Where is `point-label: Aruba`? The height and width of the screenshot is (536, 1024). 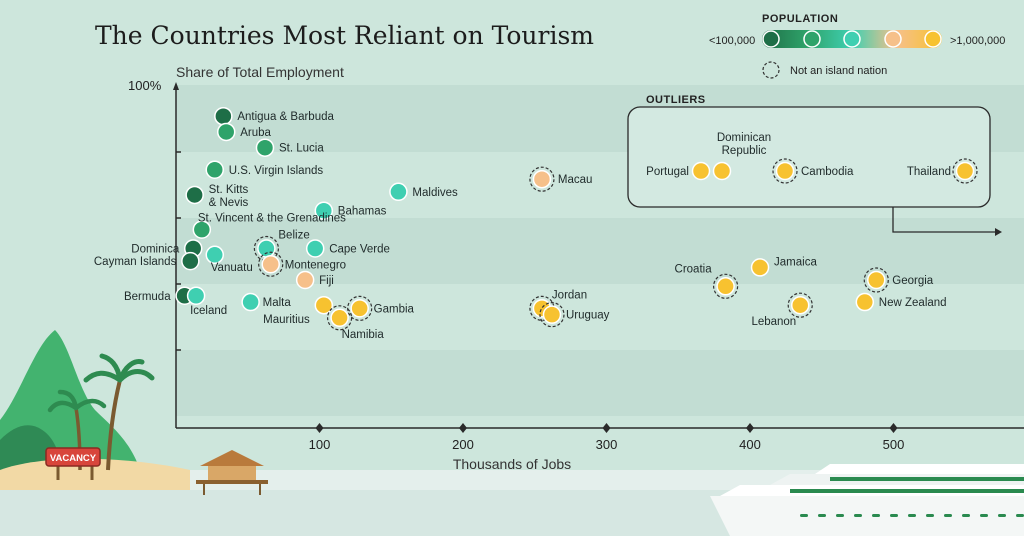 point-label: Aruba is located at coordinates (255, 133).